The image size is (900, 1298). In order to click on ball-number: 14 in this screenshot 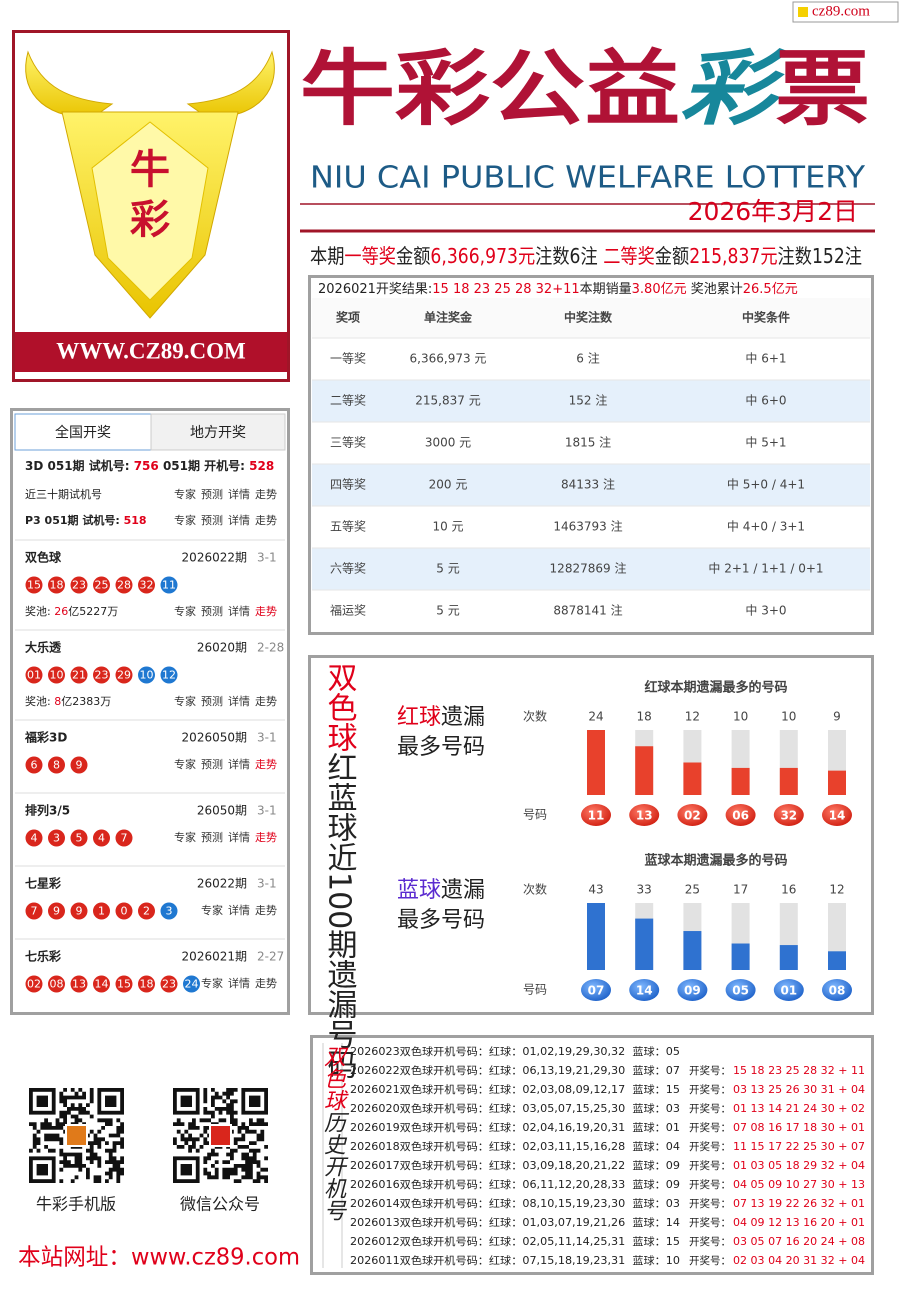, I will do `click(837, 816)`.